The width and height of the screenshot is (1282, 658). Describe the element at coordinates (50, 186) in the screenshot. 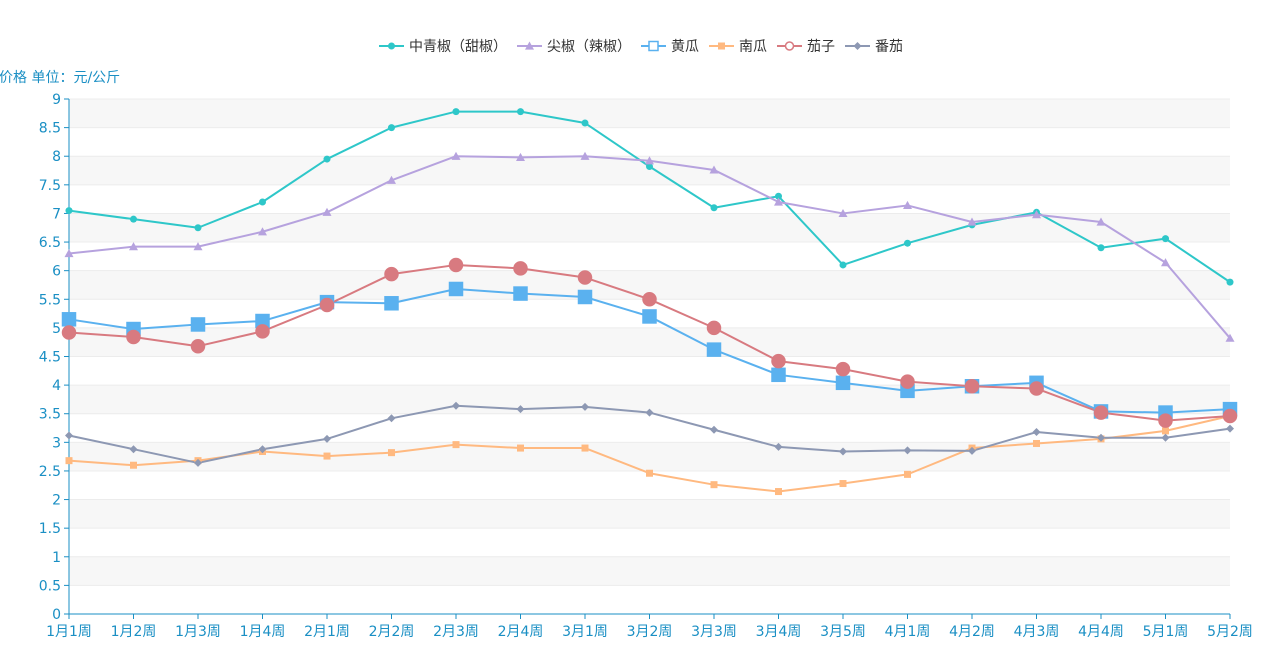

I see `y-tick-label: 7.5` at that location.